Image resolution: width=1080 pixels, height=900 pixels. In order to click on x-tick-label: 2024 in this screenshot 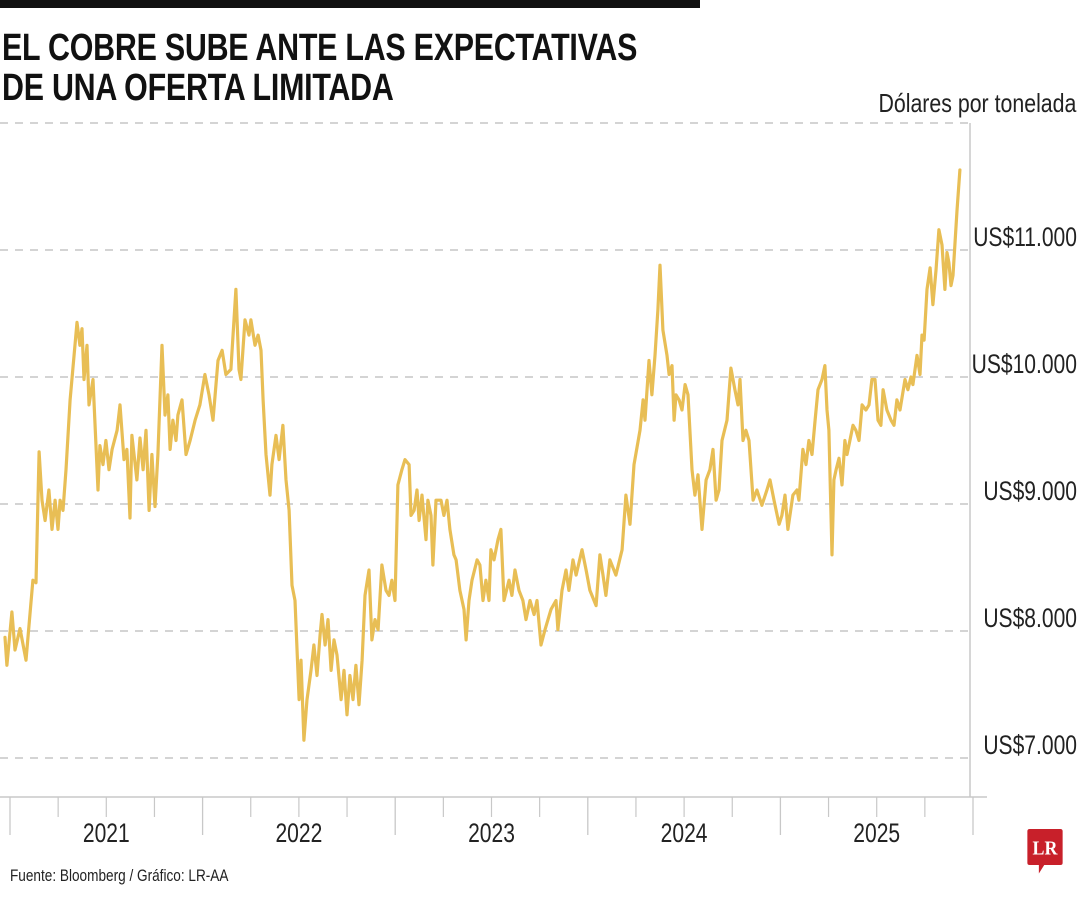, I will do `click(684, 834)`.